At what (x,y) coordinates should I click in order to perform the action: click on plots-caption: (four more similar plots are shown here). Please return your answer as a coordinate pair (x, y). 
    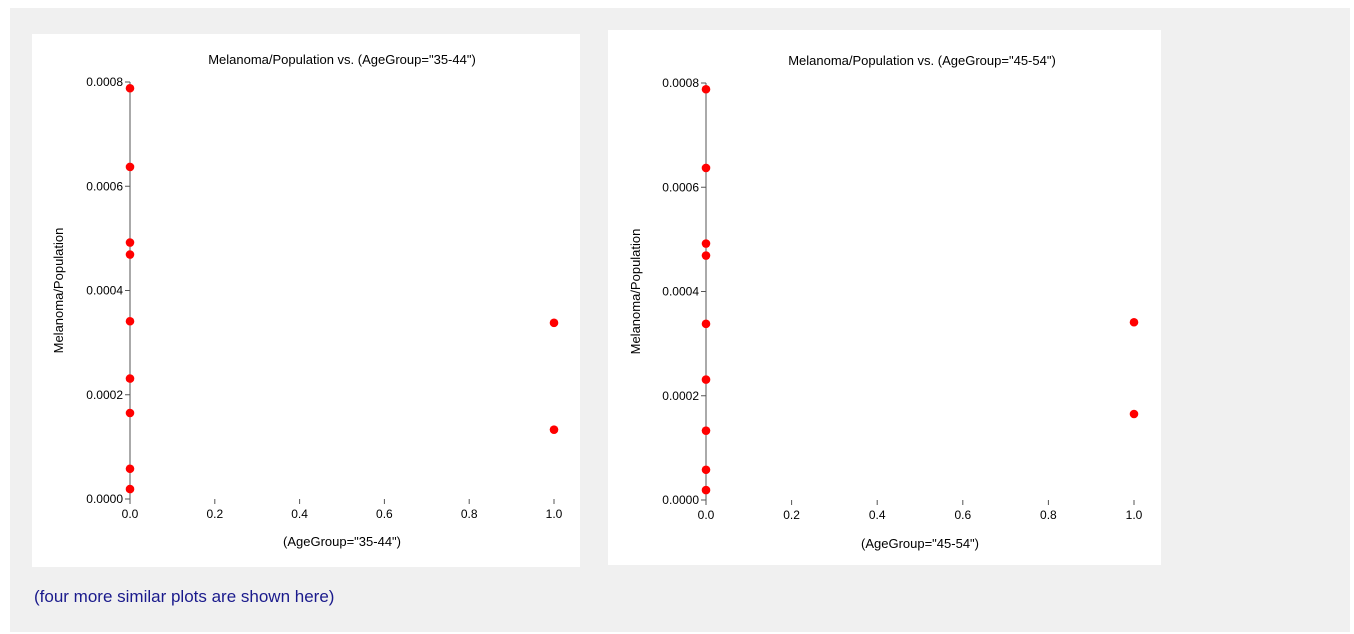
    Looking at the image, I should click on (184, 596).